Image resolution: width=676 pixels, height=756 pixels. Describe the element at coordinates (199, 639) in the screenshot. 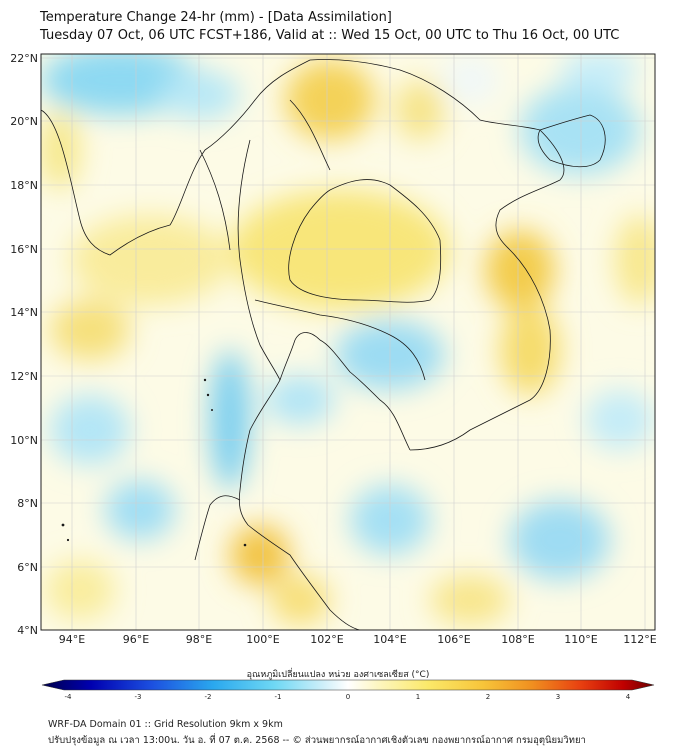

I see `lon-label: 98°E` at that location.